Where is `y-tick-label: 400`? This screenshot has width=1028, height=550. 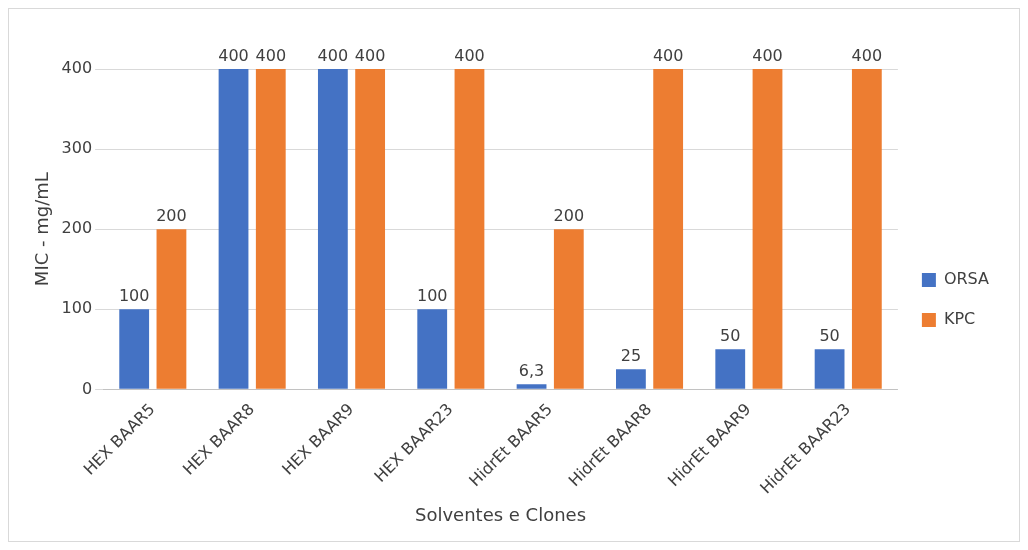
y-tick-label: 400 is located at coordinates (77, 68).